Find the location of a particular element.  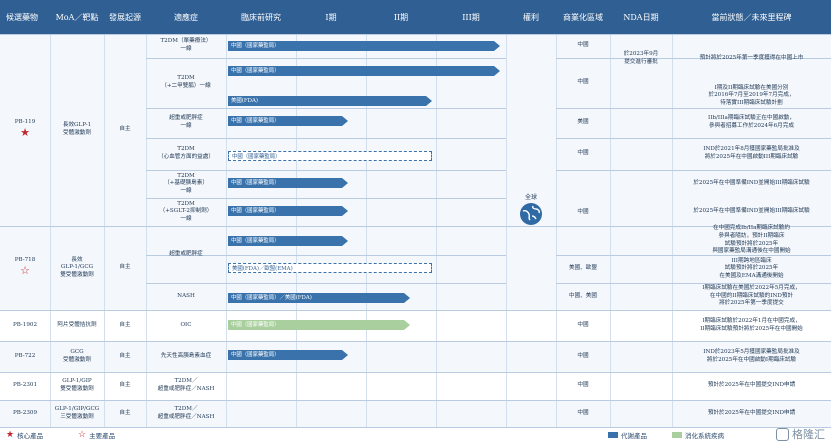

legend-gi: 消化系統疾病 is located at coordinates (698, 435).